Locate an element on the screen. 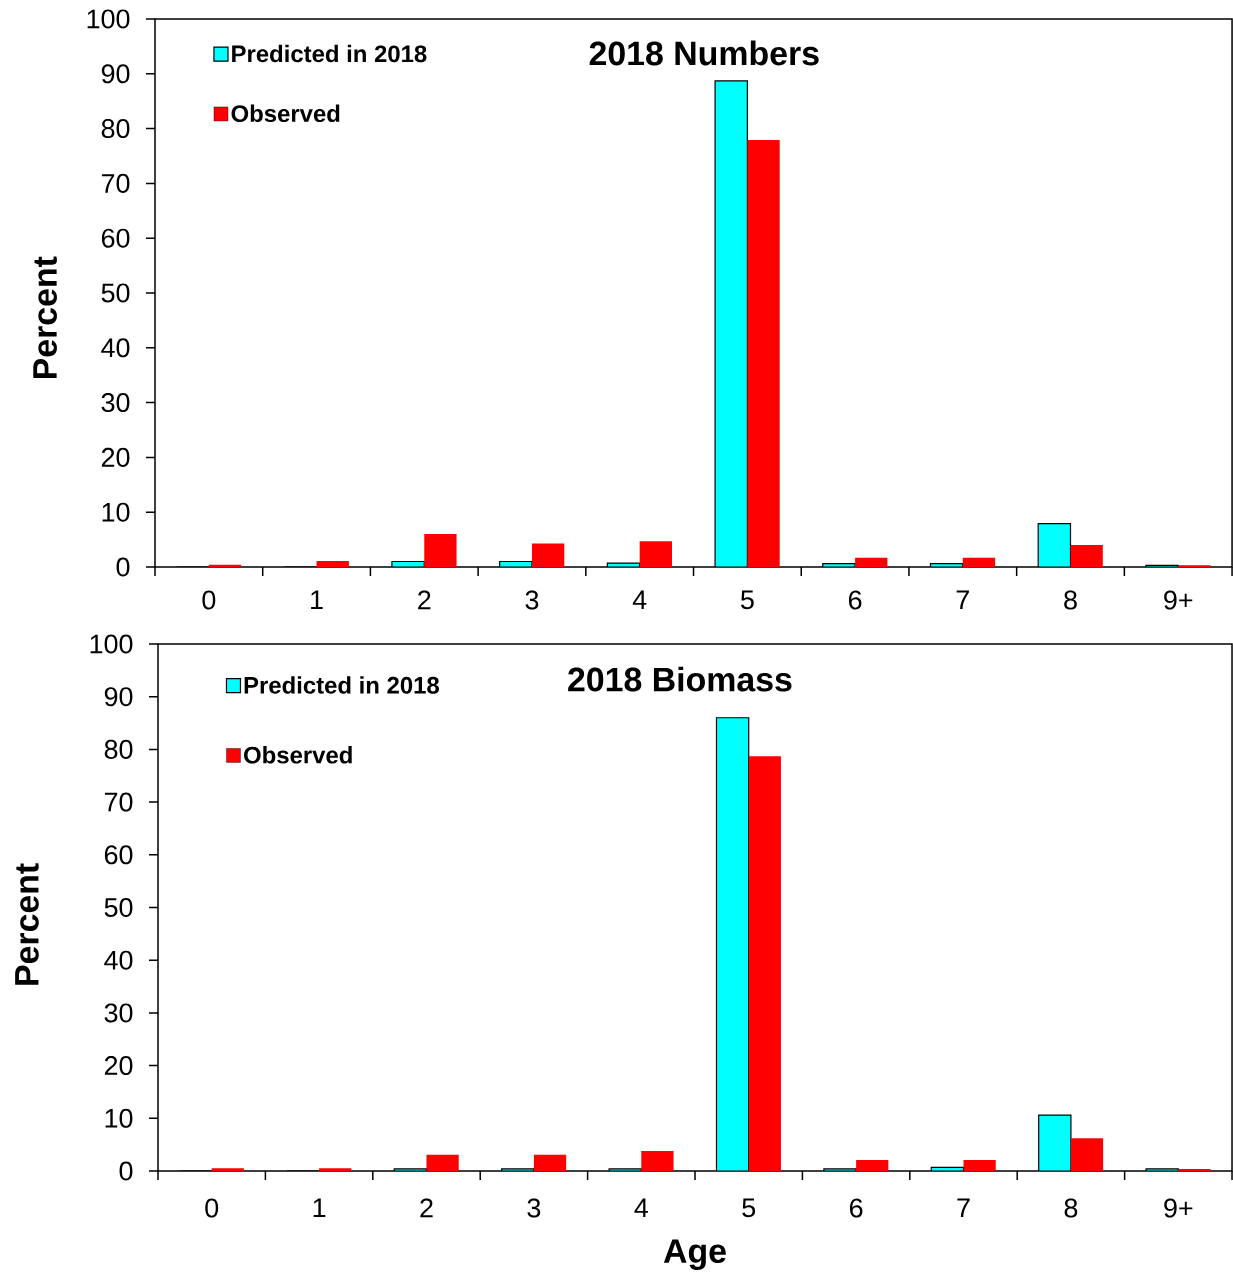 This screenshot has width=1233, height=1272. text: 2018 Biomass is located at coordinates (680, 679).